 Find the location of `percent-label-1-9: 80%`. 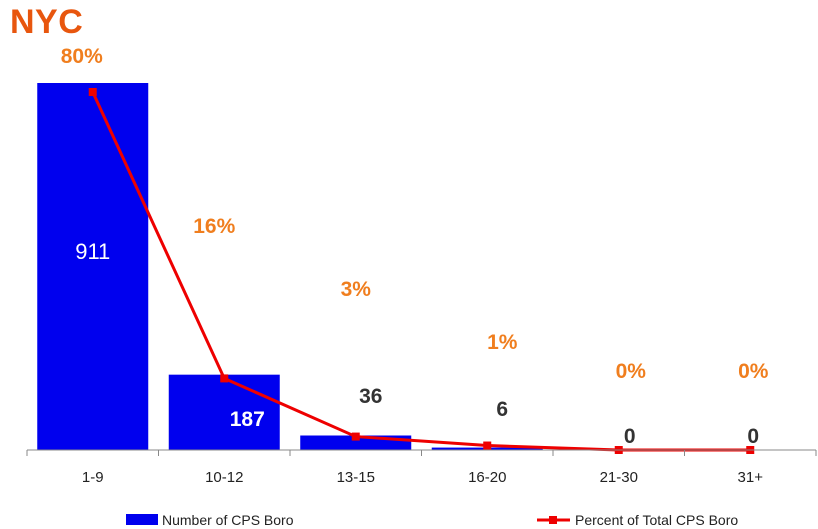

percent-label-1-9: 80% is located at coordinates (82, 56).